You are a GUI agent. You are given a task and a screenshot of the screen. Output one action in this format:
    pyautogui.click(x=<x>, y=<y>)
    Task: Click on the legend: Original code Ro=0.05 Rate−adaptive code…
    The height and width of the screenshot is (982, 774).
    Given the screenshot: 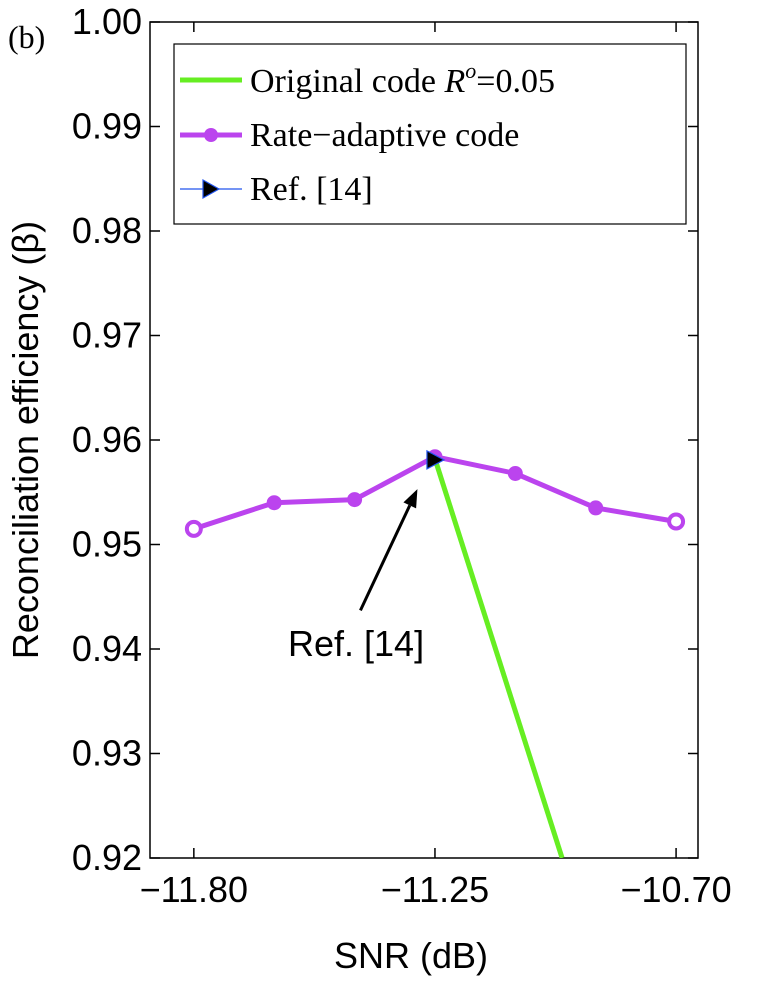 What is the action you would take?
    pyautogui.click(x=430, y=134)
    